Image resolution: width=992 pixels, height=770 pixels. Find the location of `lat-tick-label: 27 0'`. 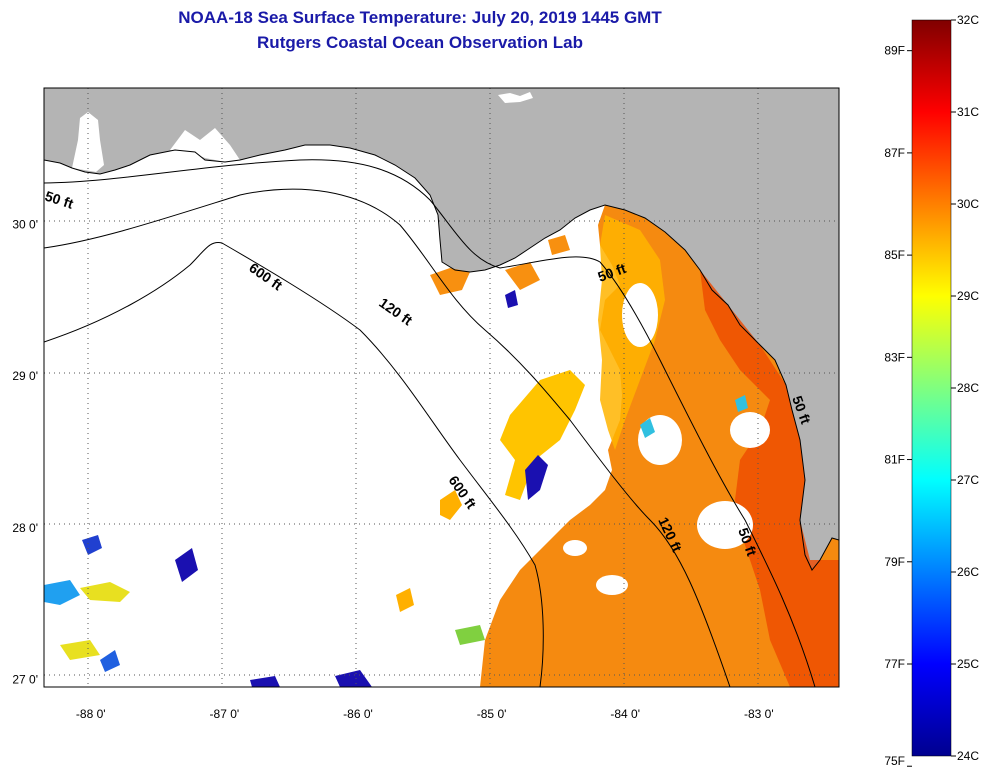

lat-tick-label: 27 0' is located at coordinates (25, 679).